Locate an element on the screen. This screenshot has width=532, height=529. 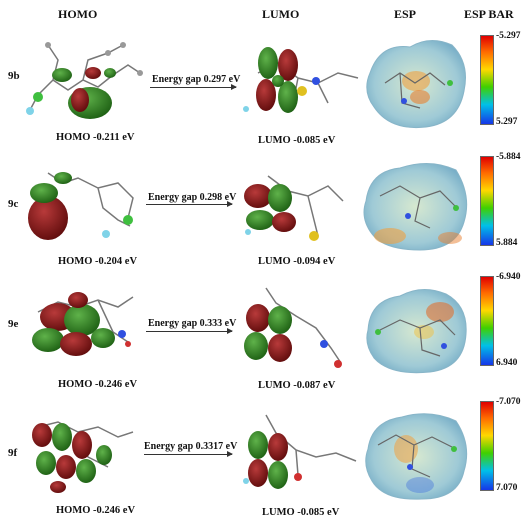
homo-energy-label: HOMO -0.211 eV is located at coordinates (95, 137).